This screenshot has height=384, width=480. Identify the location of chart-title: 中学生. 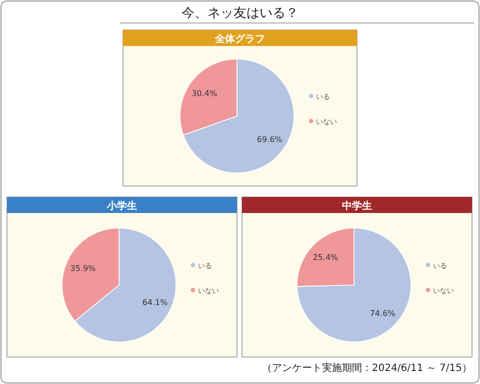
(357, 206).